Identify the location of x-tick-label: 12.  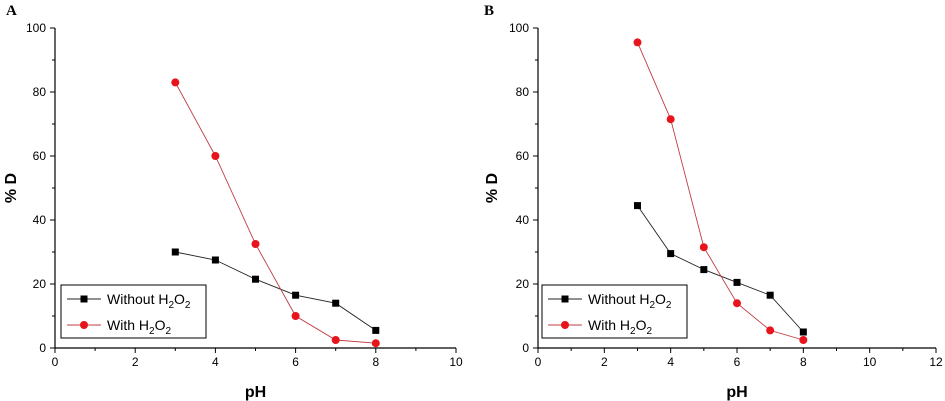
(936, 362).